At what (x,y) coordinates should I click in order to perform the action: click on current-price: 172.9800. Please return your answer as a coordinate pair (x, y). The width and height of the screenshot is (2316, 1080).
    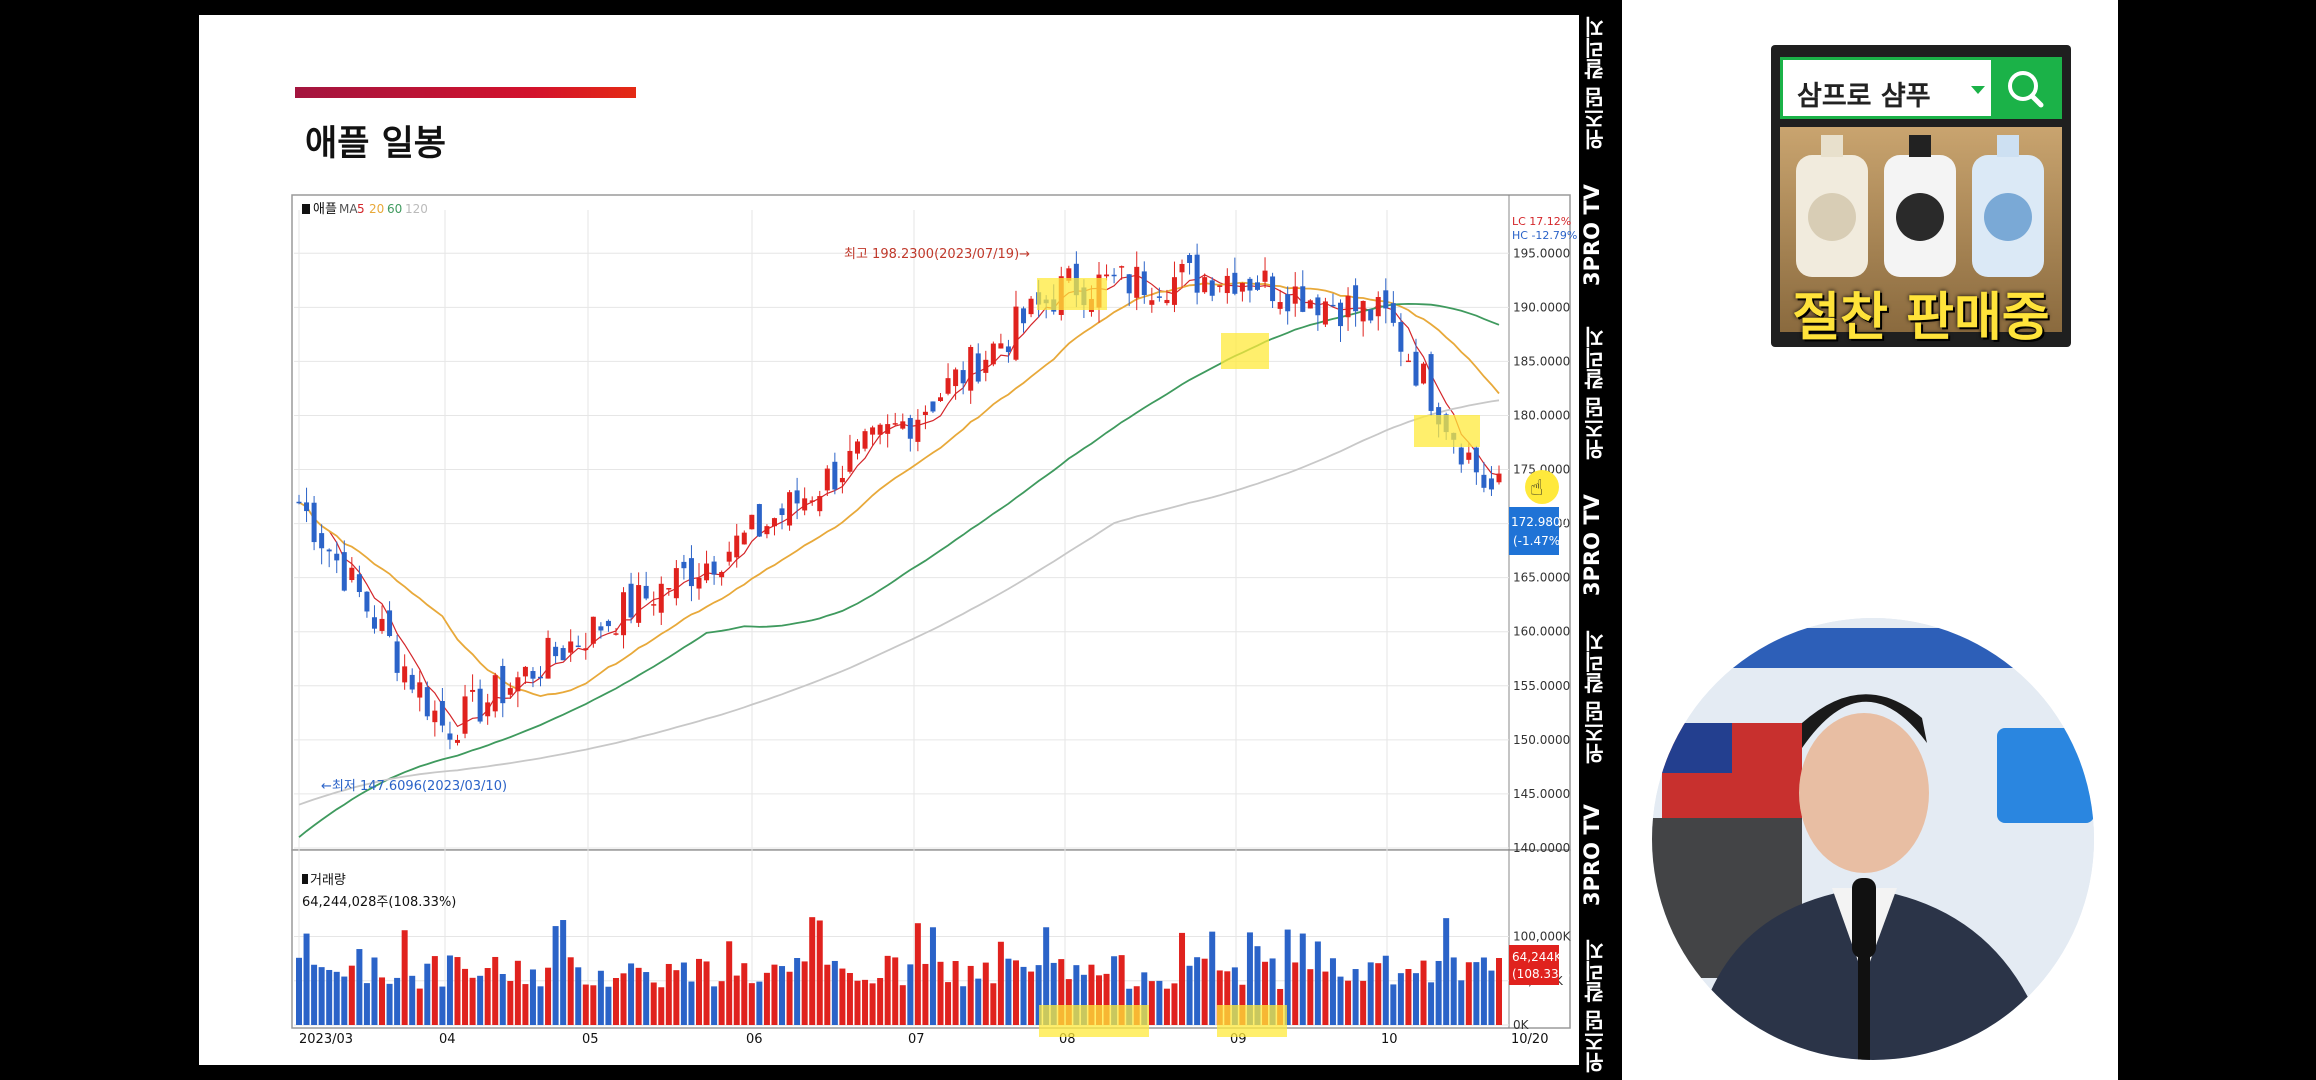
    Looking at the image, I should click on (1539, 522).